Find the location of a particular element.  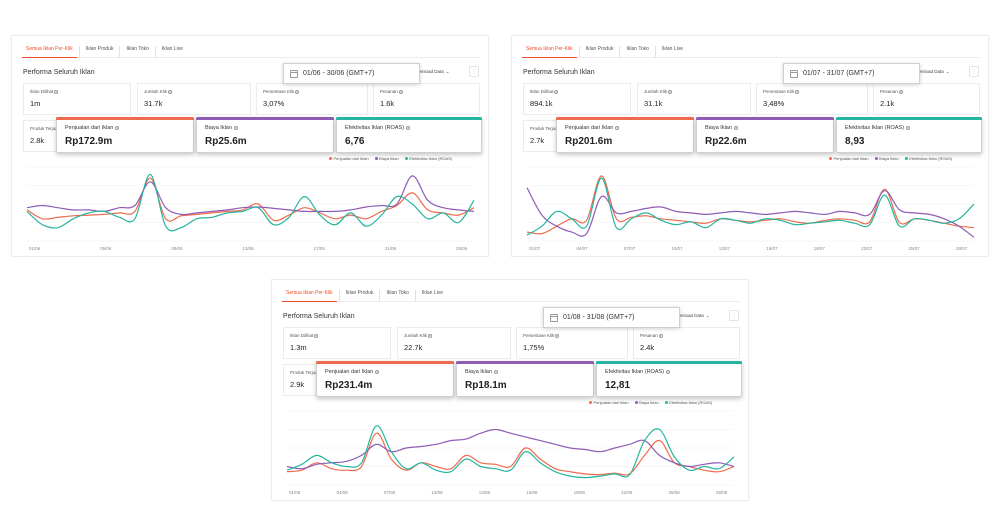

orders-metric: Pesanan? 2.1k is located at coordinates (926, 99).